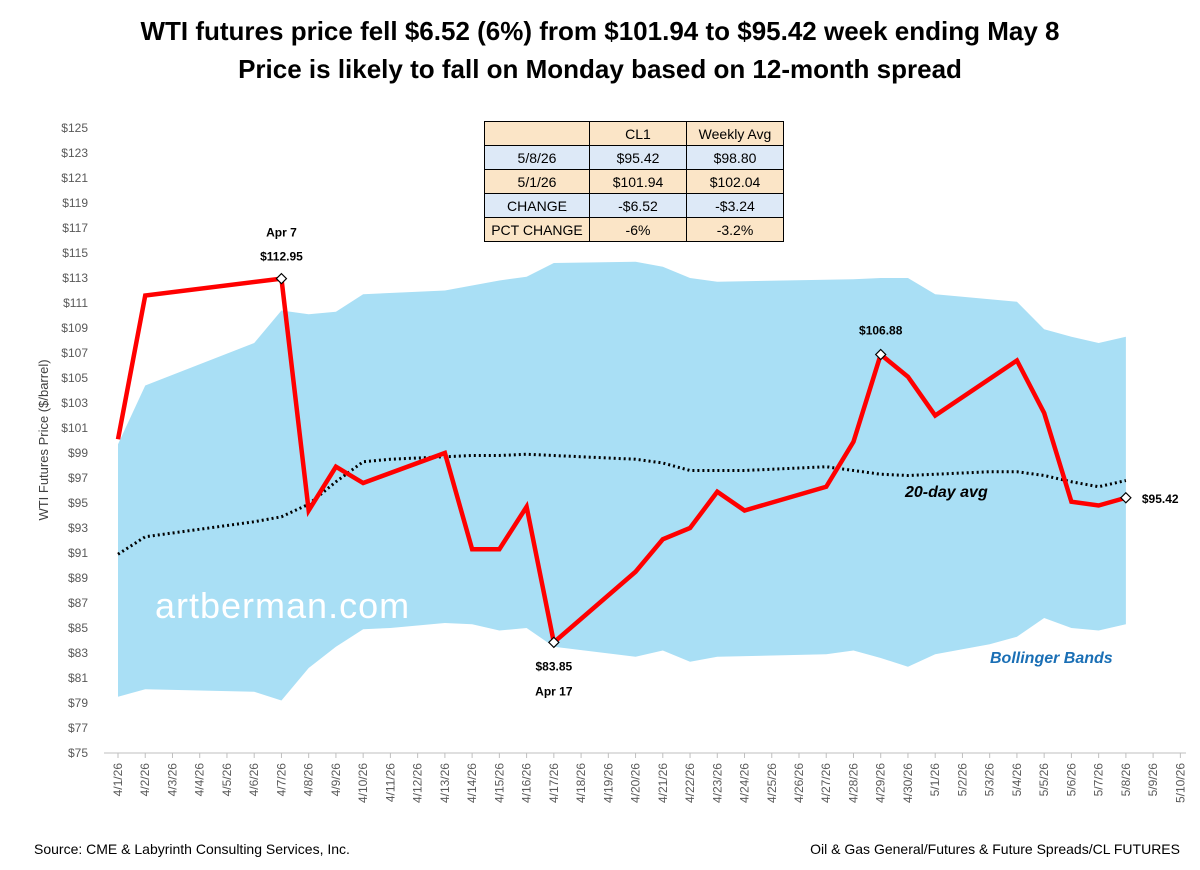 The height and width of the screenshot is (870, 1200). Describe the element at coordinates (690, 783) in the screenshot. I see `x-tick-label: 4/22/26` at that location.